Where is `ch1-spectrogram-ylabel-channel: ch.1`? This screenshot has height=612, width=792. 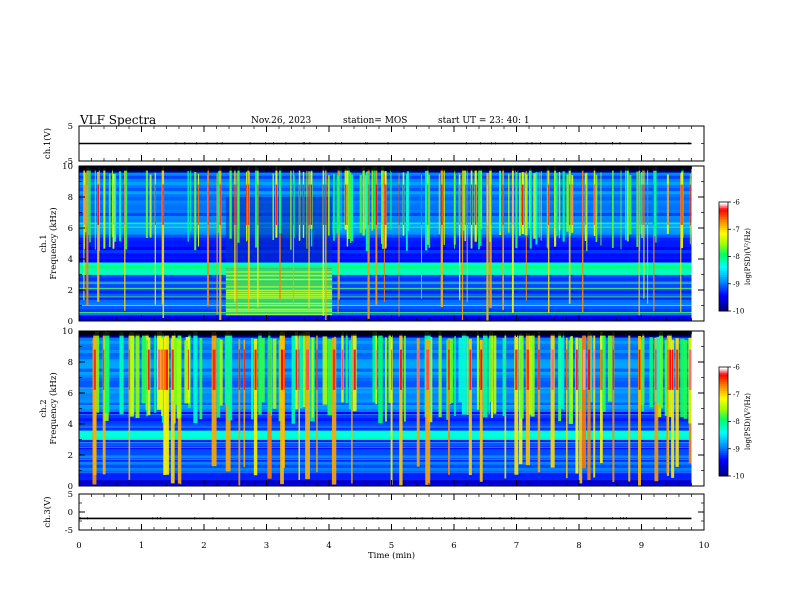
ch1-spectrogram-ylabel-channel: ch.1 is located at coordinates (44, 243).